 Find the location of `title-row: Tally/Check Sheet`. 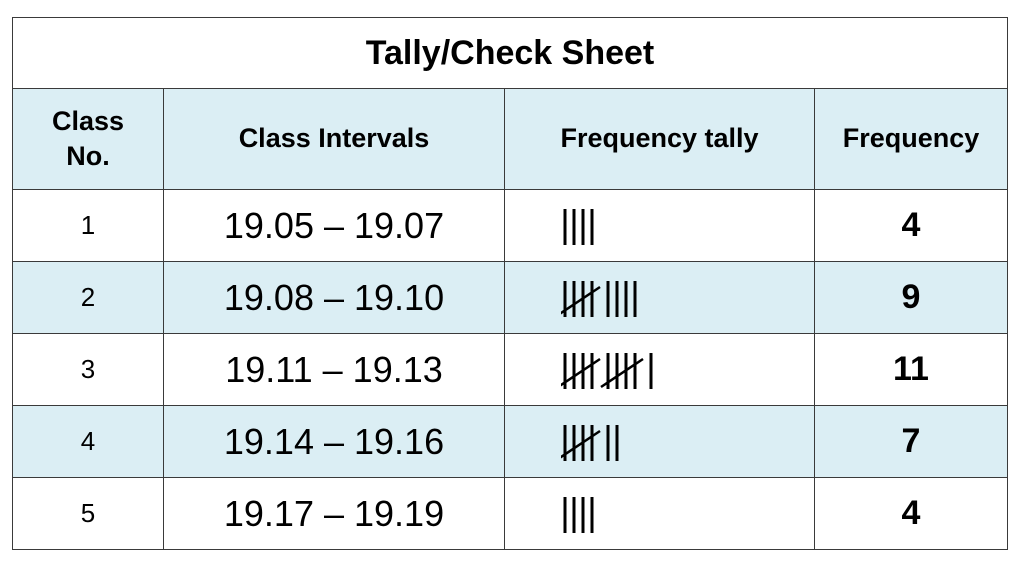

title-row: Tally/Check Sheet is located at coordinates (510, 53).